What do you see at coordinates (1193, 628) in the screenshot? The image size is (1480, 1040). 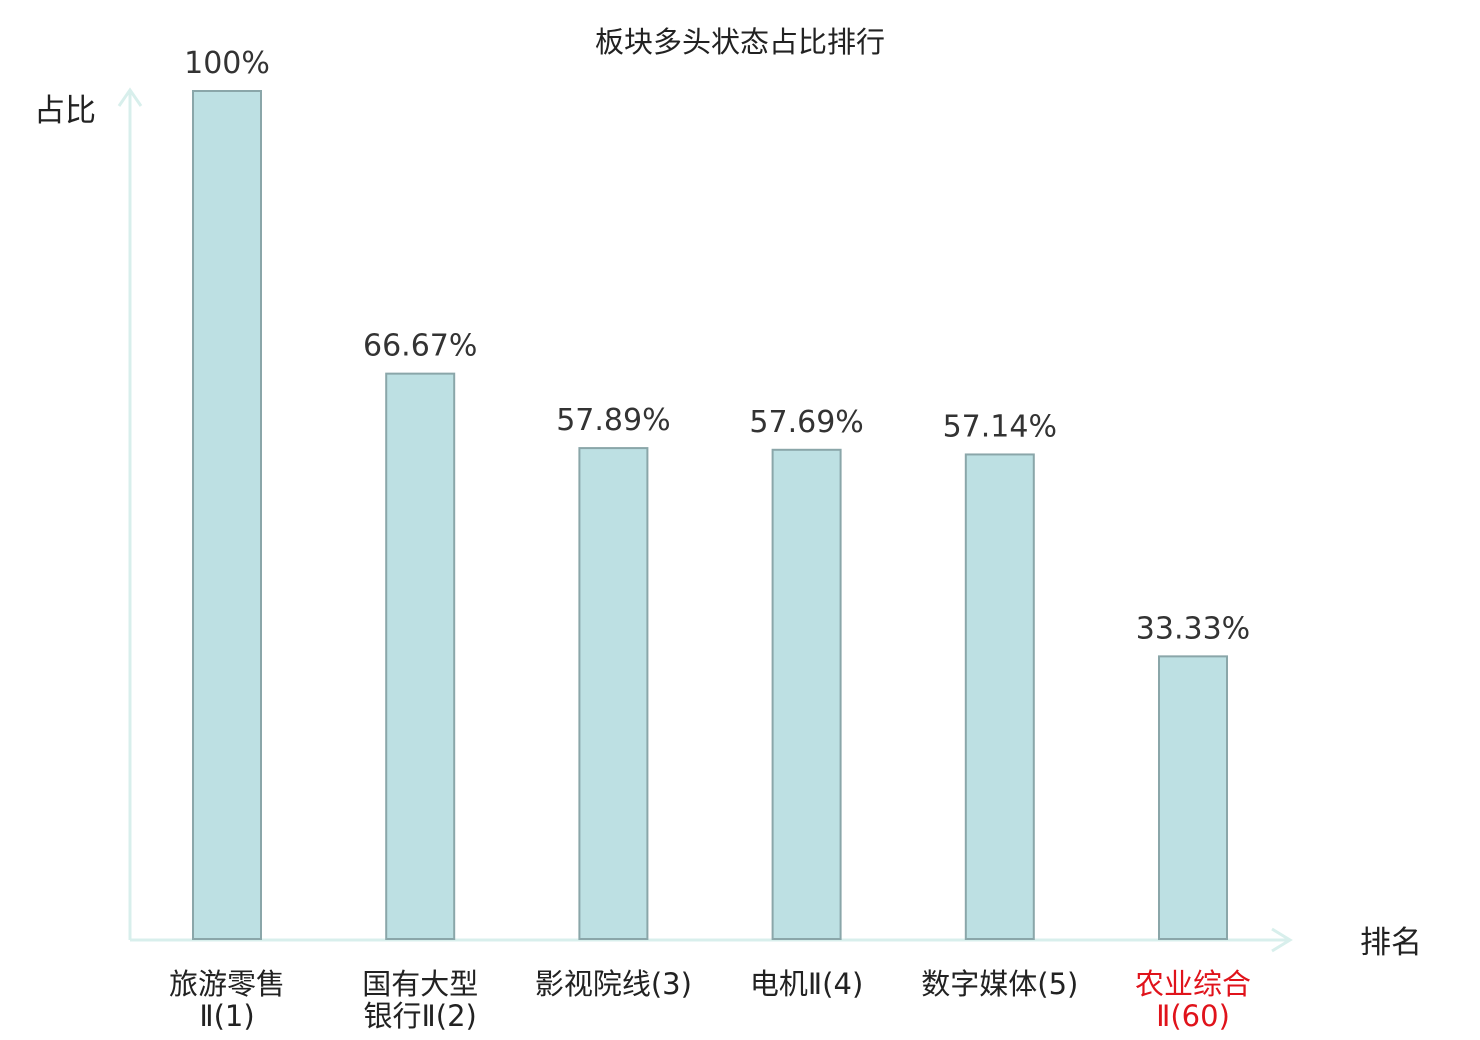 I see `bar-value-label: 33.33%` at bounding box center [1193, 628].